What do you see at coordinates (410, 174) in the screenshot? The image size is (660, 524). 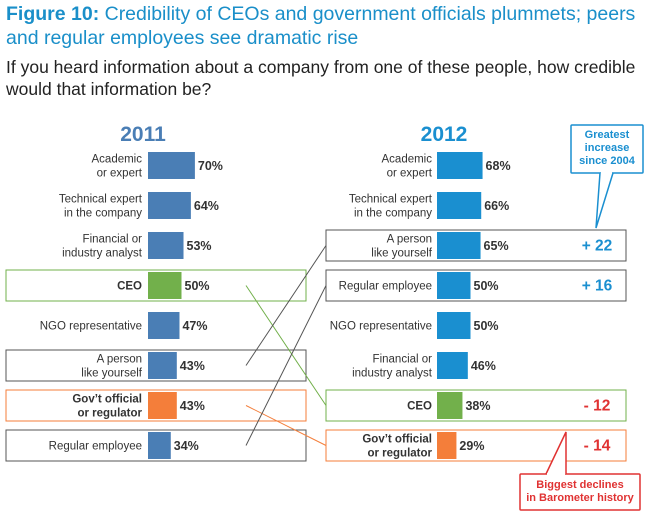 I see `category-label-2012-academic: or expert` at bounding box center [410, 174].